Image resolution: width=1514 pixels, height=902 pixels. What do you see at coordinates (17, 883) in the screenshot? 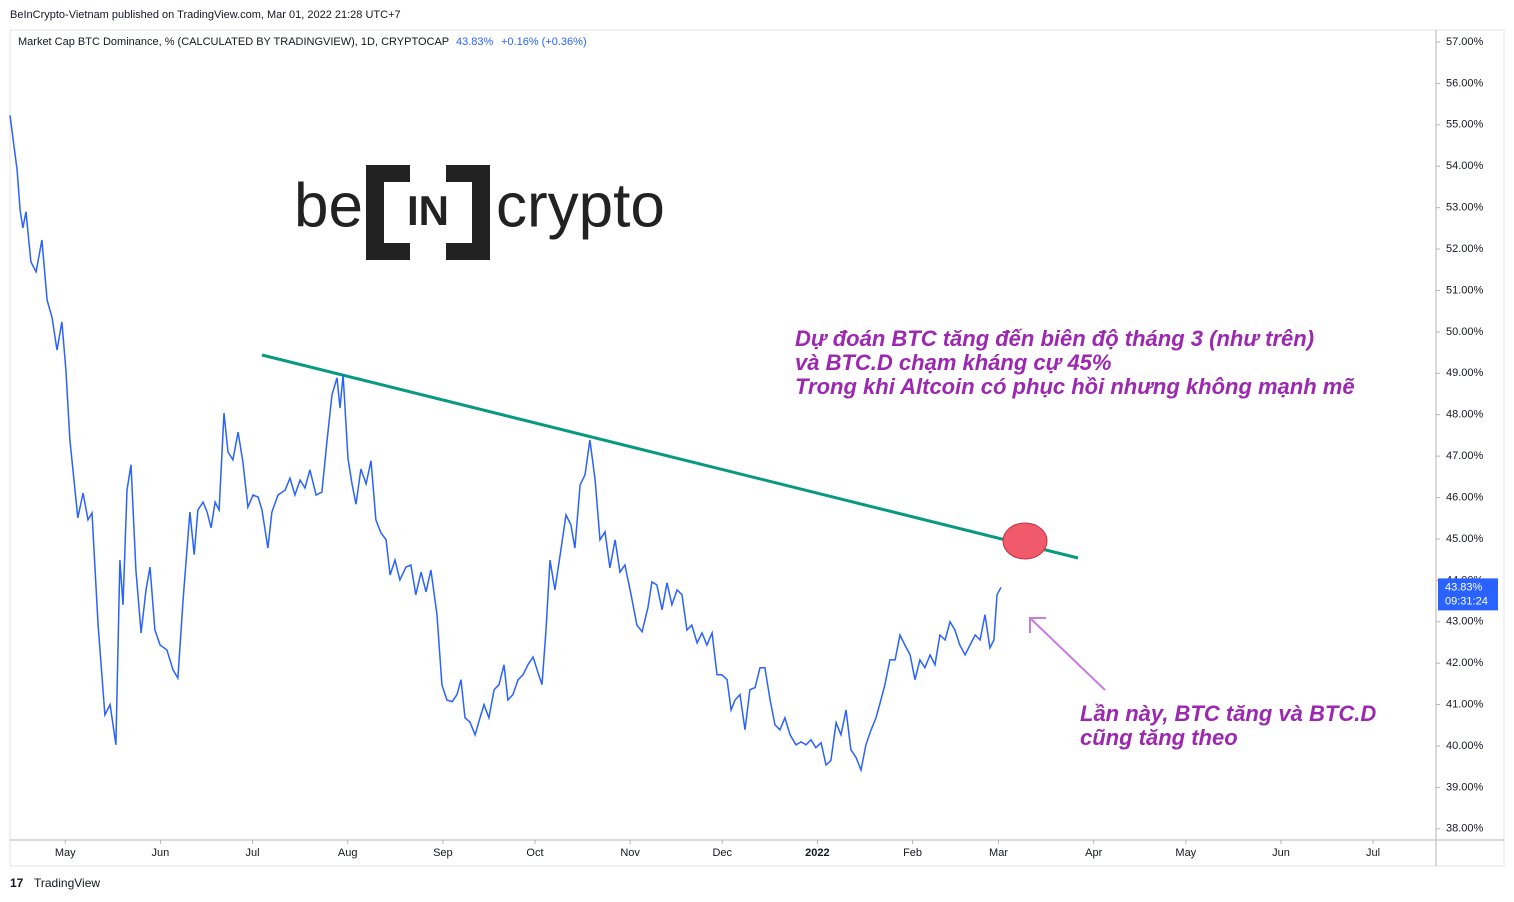
I see `footer-logo: 17` at bounding box center [17, 883].